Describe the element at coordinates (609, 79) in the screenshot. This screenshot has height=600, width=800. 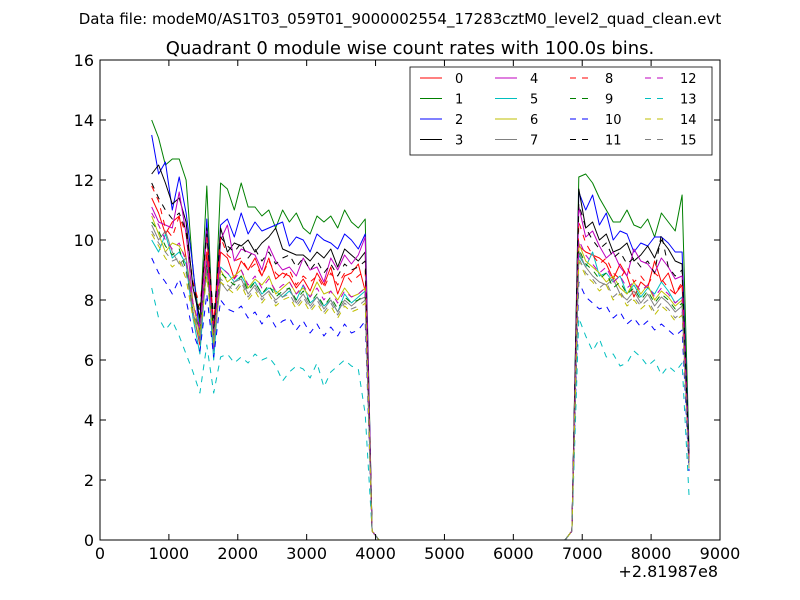
I see `legend-label-8: 8` at that location.